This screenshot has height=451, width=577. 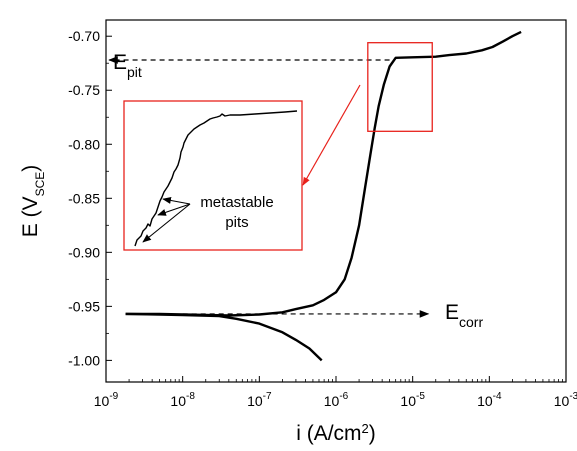 What do you see at coordinates (84, 360) in the screenshot?
I see `y-tick-label: -1.00` at bounding box center [84, 360].